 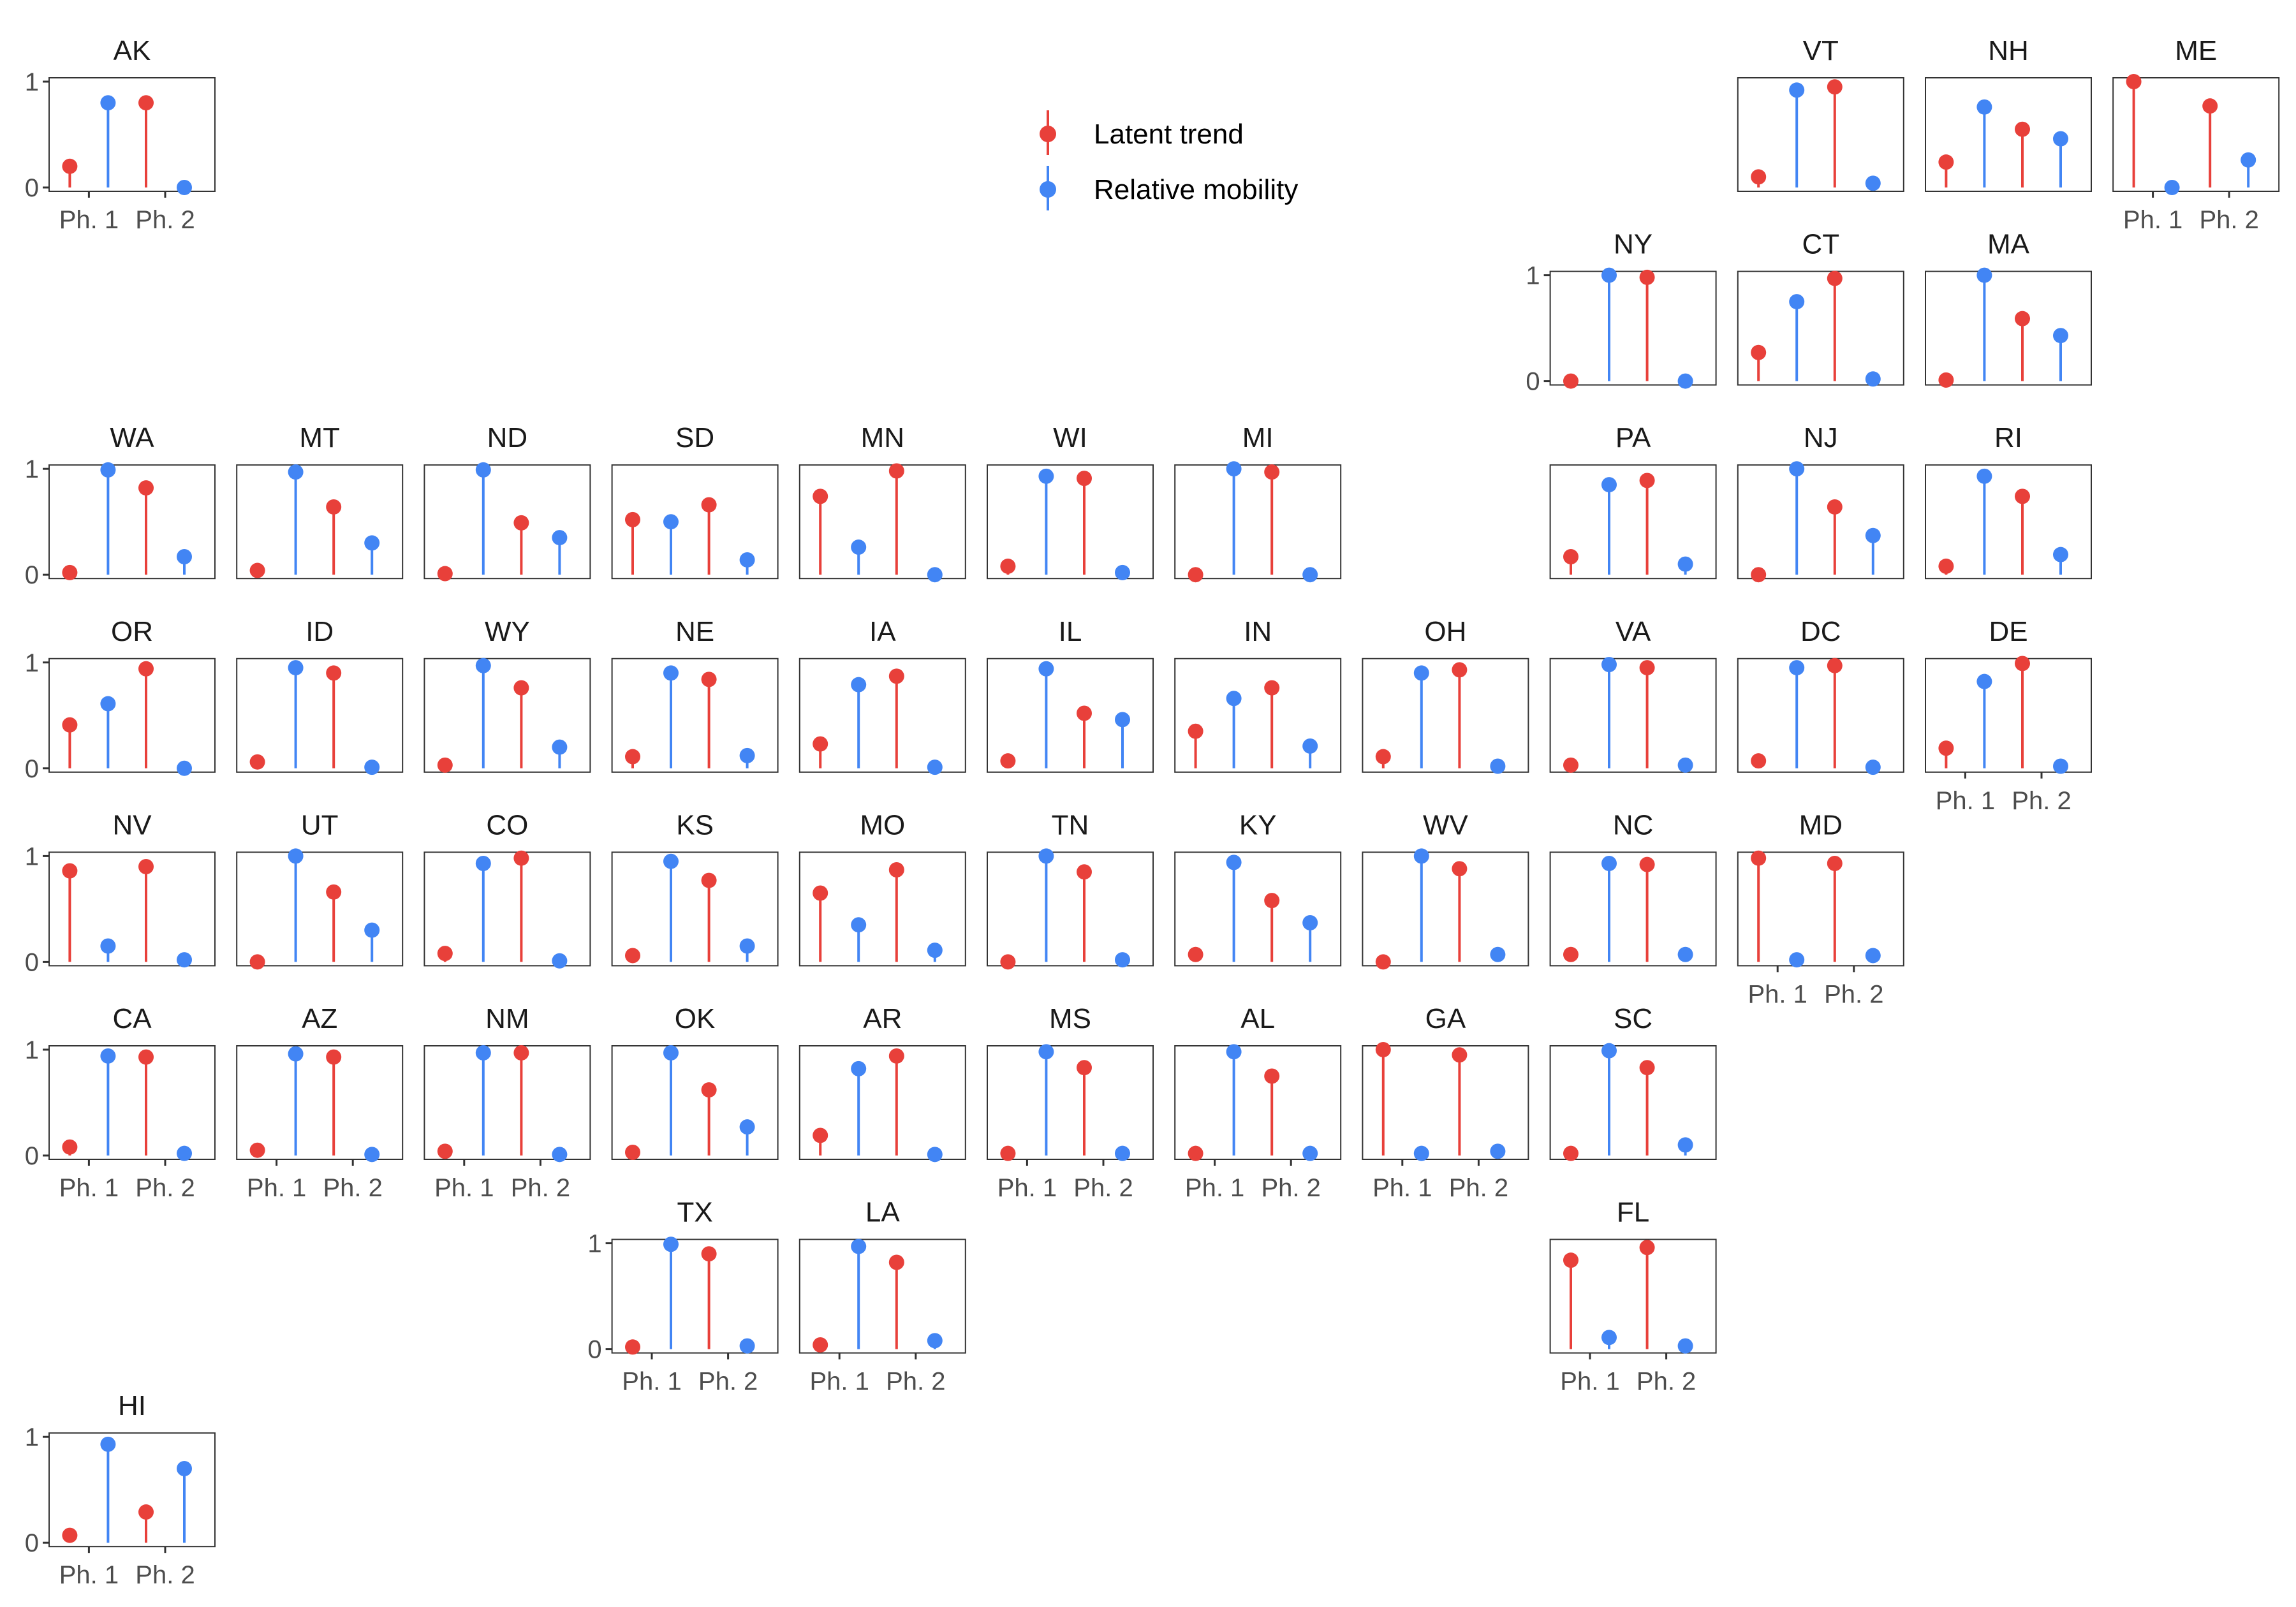 What do you see at coordinates (1070, 824) in the screenshot?
I see `panel-title-tn: TN` at bounding box center [1070, 824].